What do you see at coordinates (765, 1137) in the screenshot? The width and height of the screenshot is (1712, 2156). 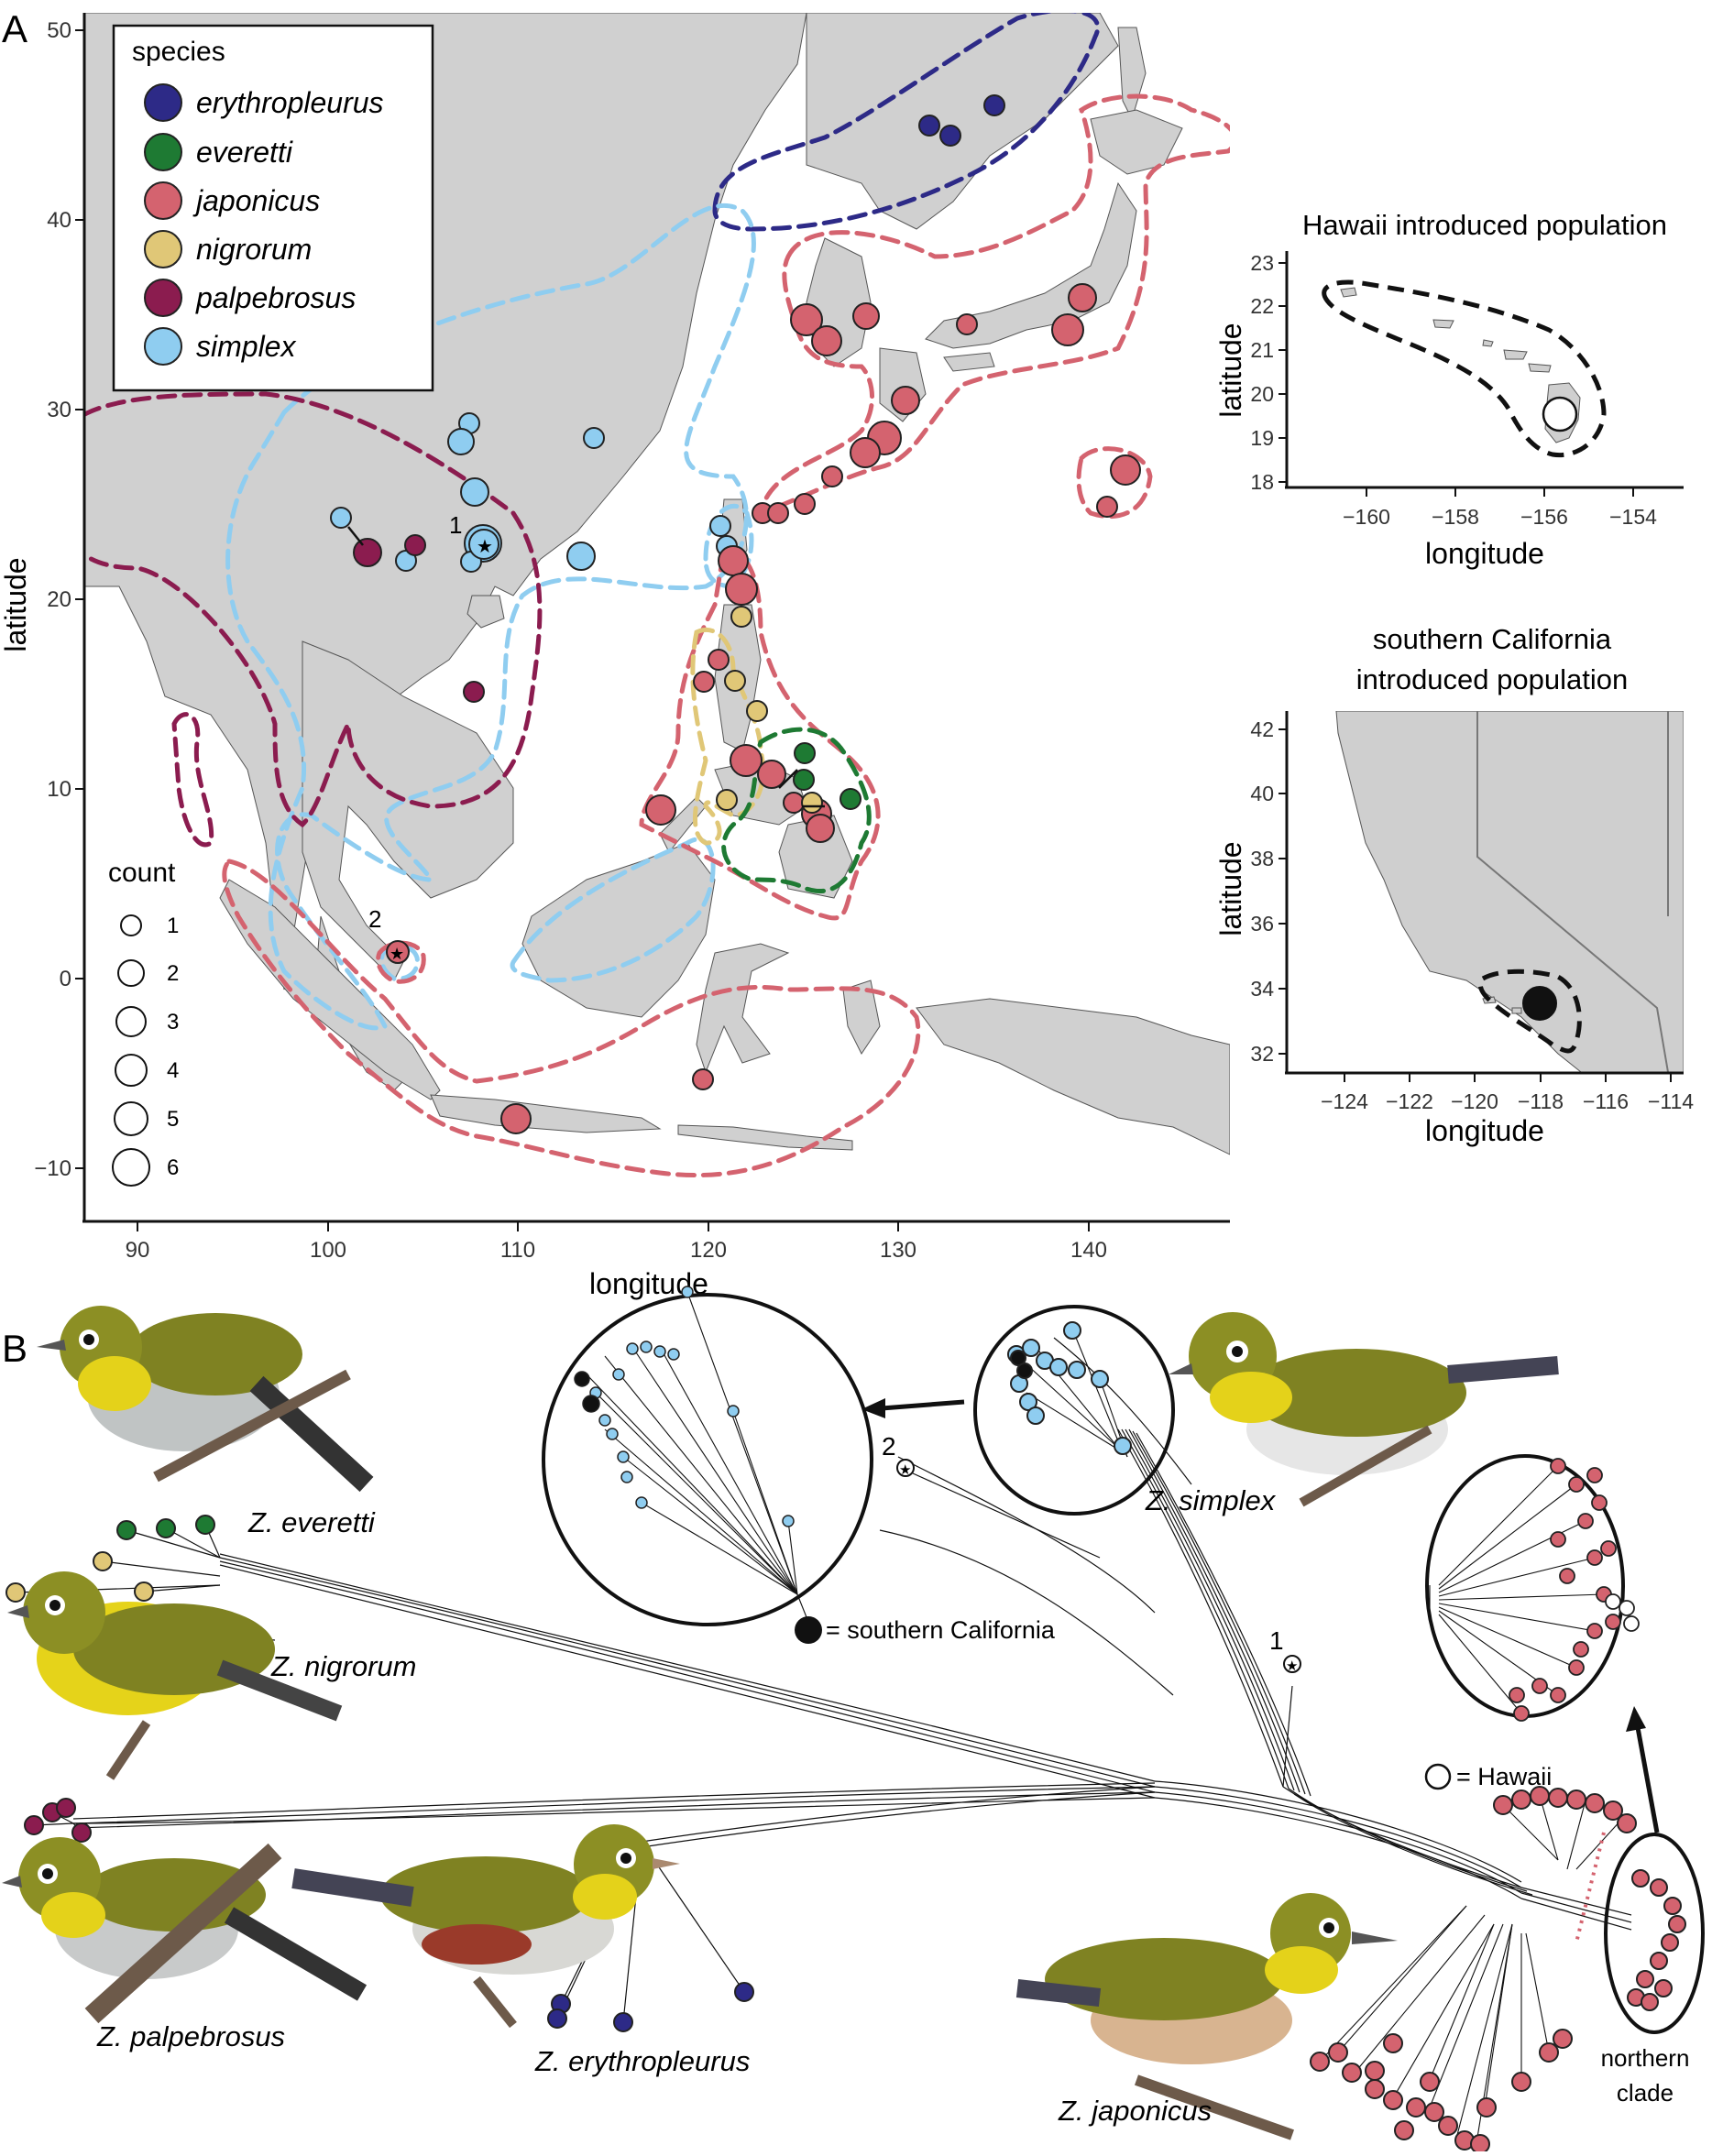 I see `land-lesser-sunda` at bounding box center [765, 1137].